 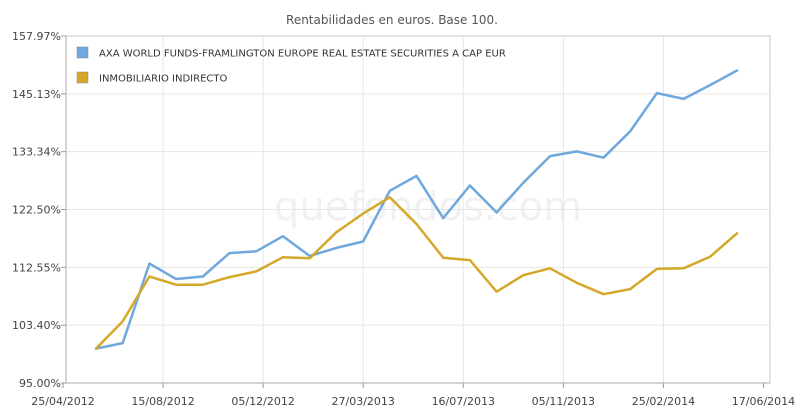 What do you see at coordinates (162, 401) in the screenshot?
I see `x-tick-label: 15/08/2012` at bounding box center [162, 401].